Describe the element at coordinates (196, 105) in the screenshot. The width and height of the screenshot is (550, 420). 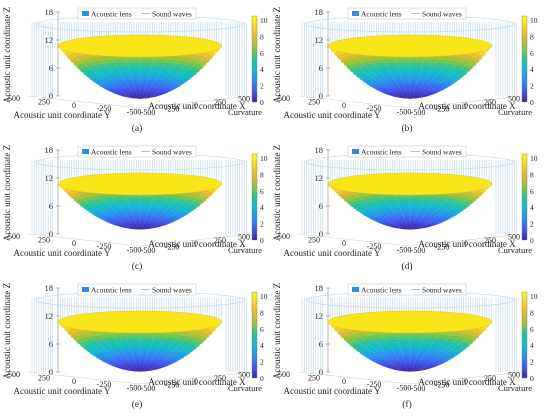
I see `x-tick-label: 0` at that location.